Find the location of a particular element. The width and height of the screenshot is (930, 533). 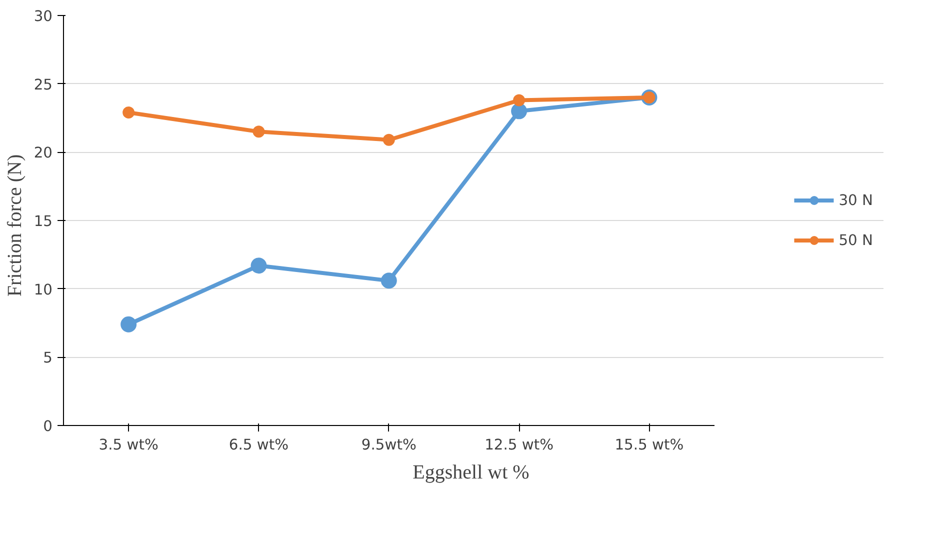

x-axis-title: Eggshell wt % is located at coordinates (471, 473).